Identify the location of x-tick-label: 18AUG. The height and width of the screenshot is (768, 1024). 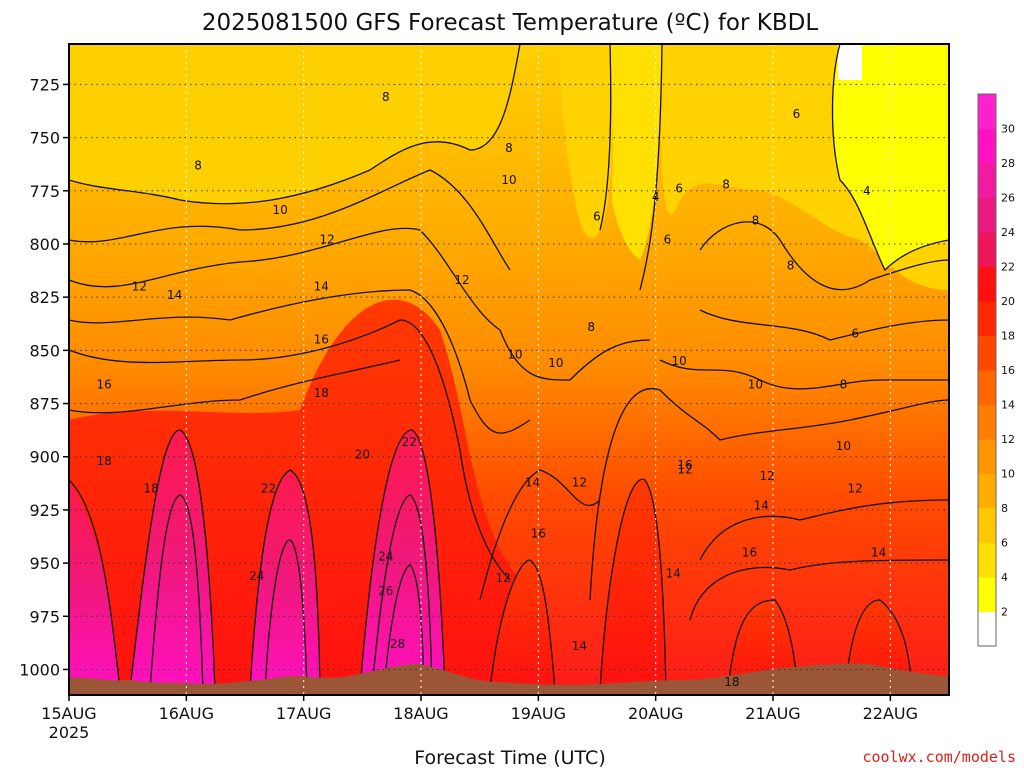
(420, 713).